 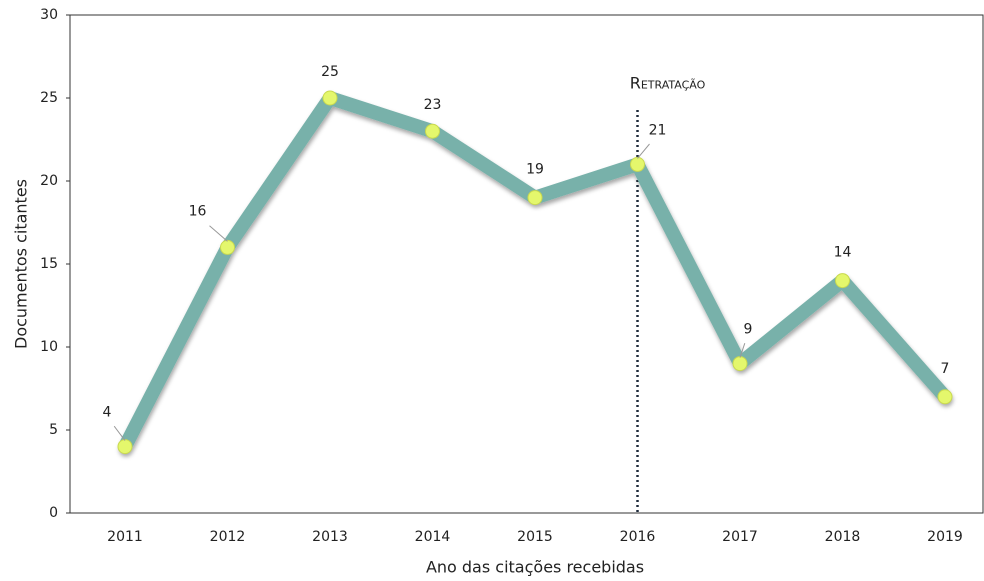 What do you see at coordinates (668, 83) in the screenshot?
I see `annotation-label: Retratação` at bounding box center [668, 83].